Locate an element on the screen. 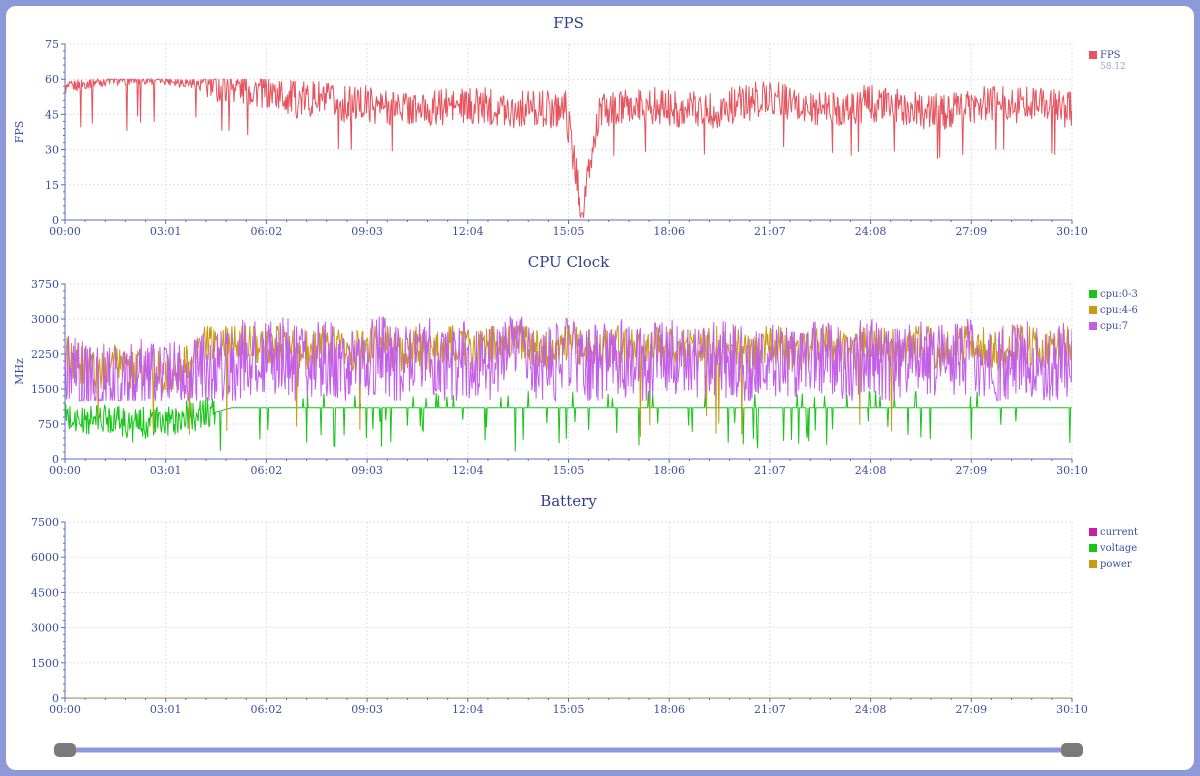 This screenshot has width=1200, height=776. y-tick-label: 75 is located at coordinates (52, 44).